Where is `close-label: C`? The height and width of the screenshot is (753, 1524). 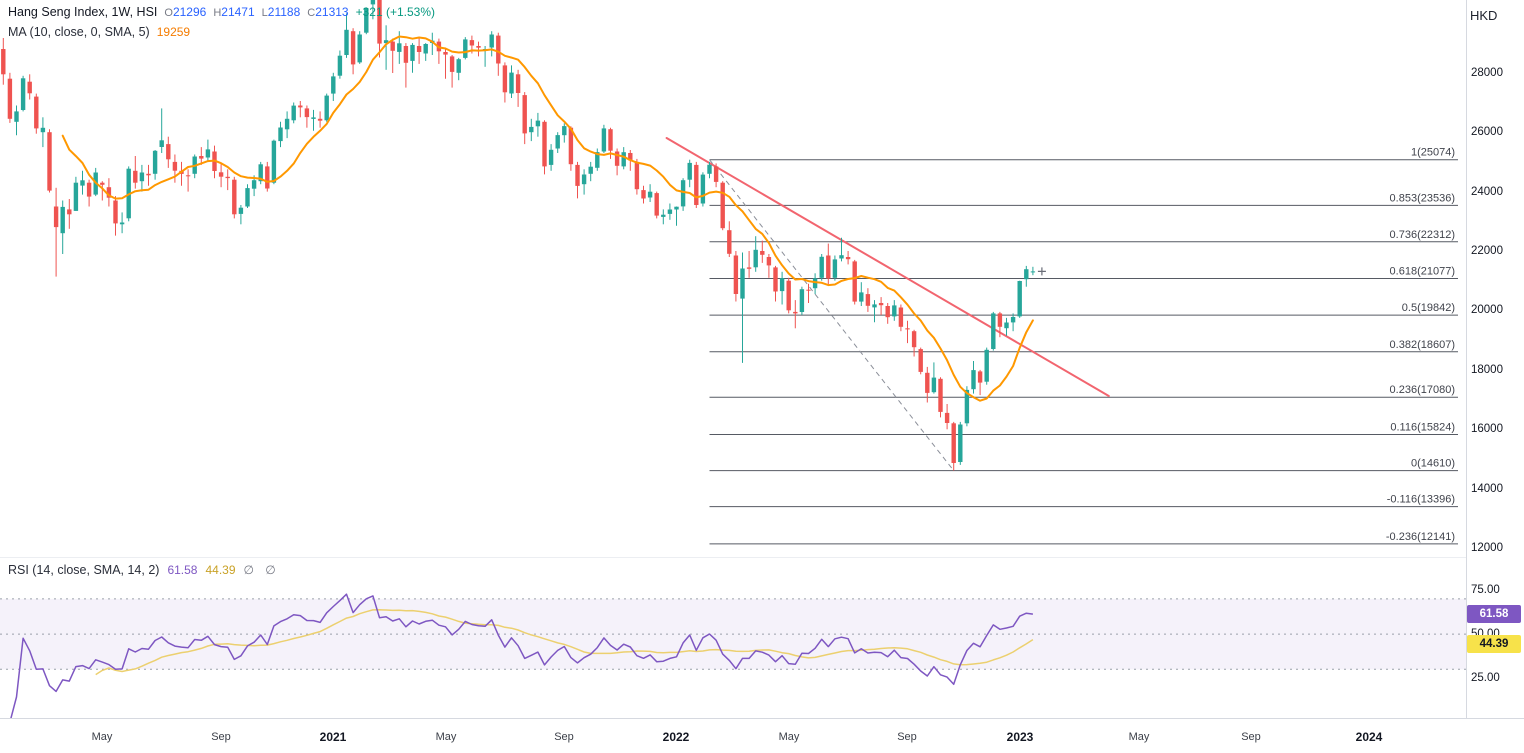 close-label: C is located at coordinates (311, 13).